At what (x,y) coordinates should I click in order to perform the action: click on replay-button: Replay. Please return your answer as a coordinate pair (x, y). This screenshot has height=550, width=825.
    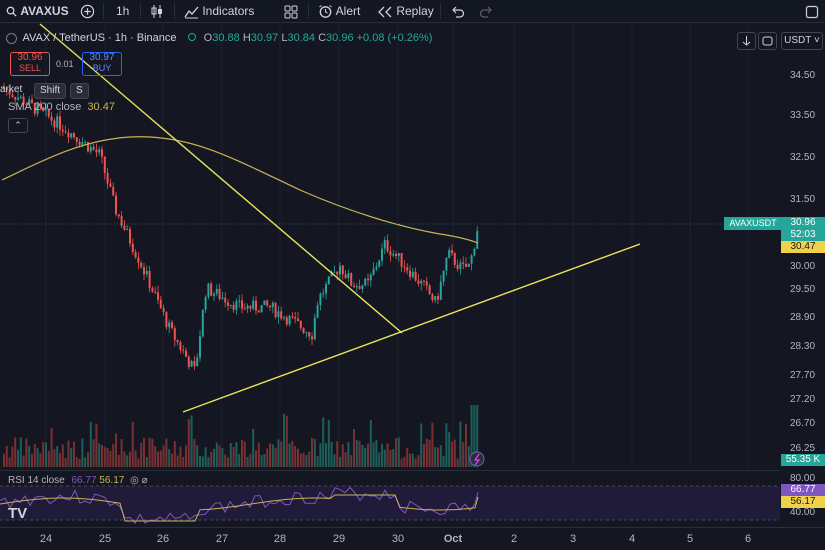
    Looking at the image, I should click on (405, 11).